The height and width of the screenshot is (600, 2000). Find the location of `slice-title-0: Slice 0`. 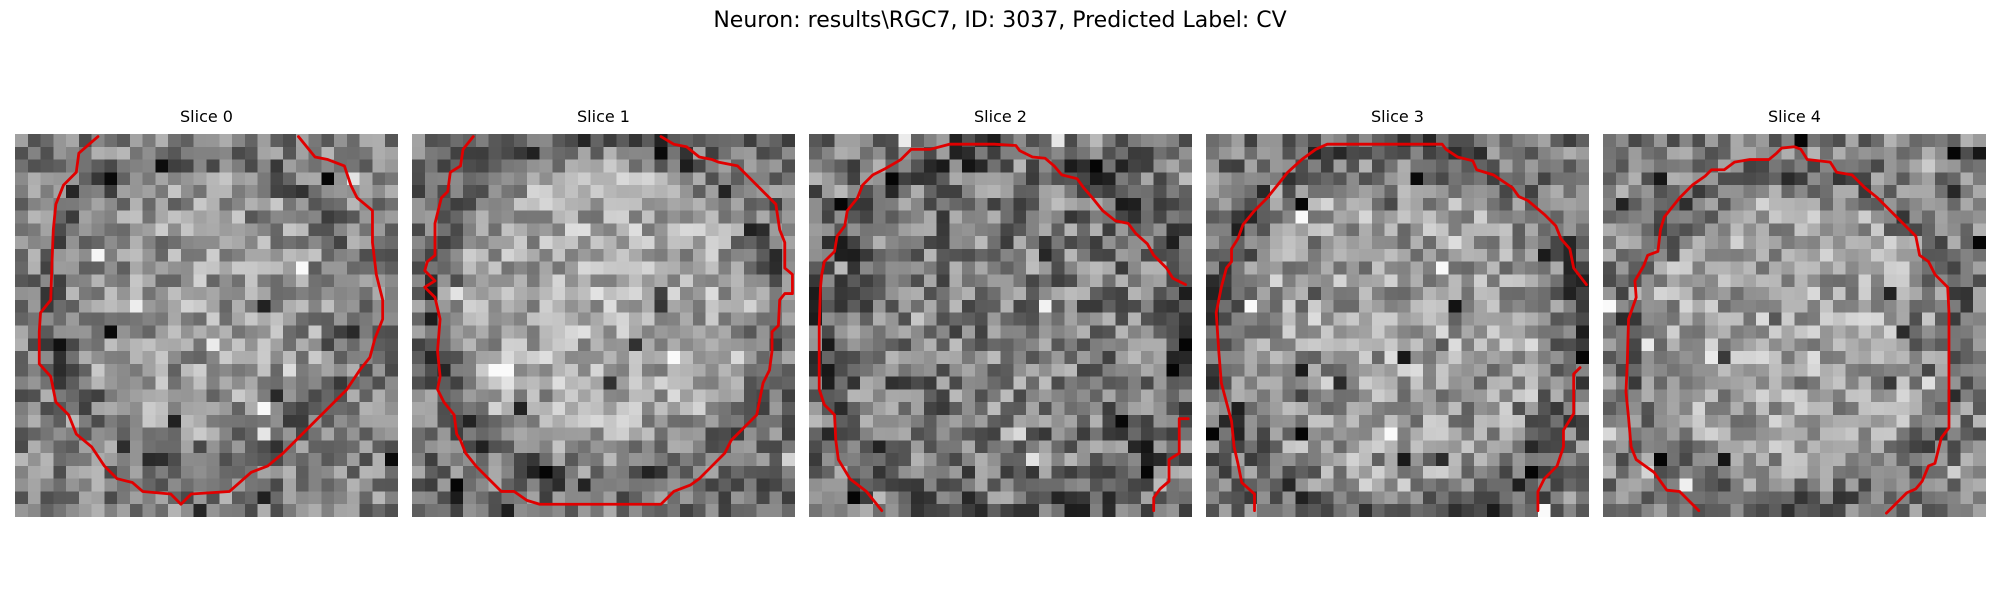

slice-title-0: Slice 0 is located at coordinates (206, 116).